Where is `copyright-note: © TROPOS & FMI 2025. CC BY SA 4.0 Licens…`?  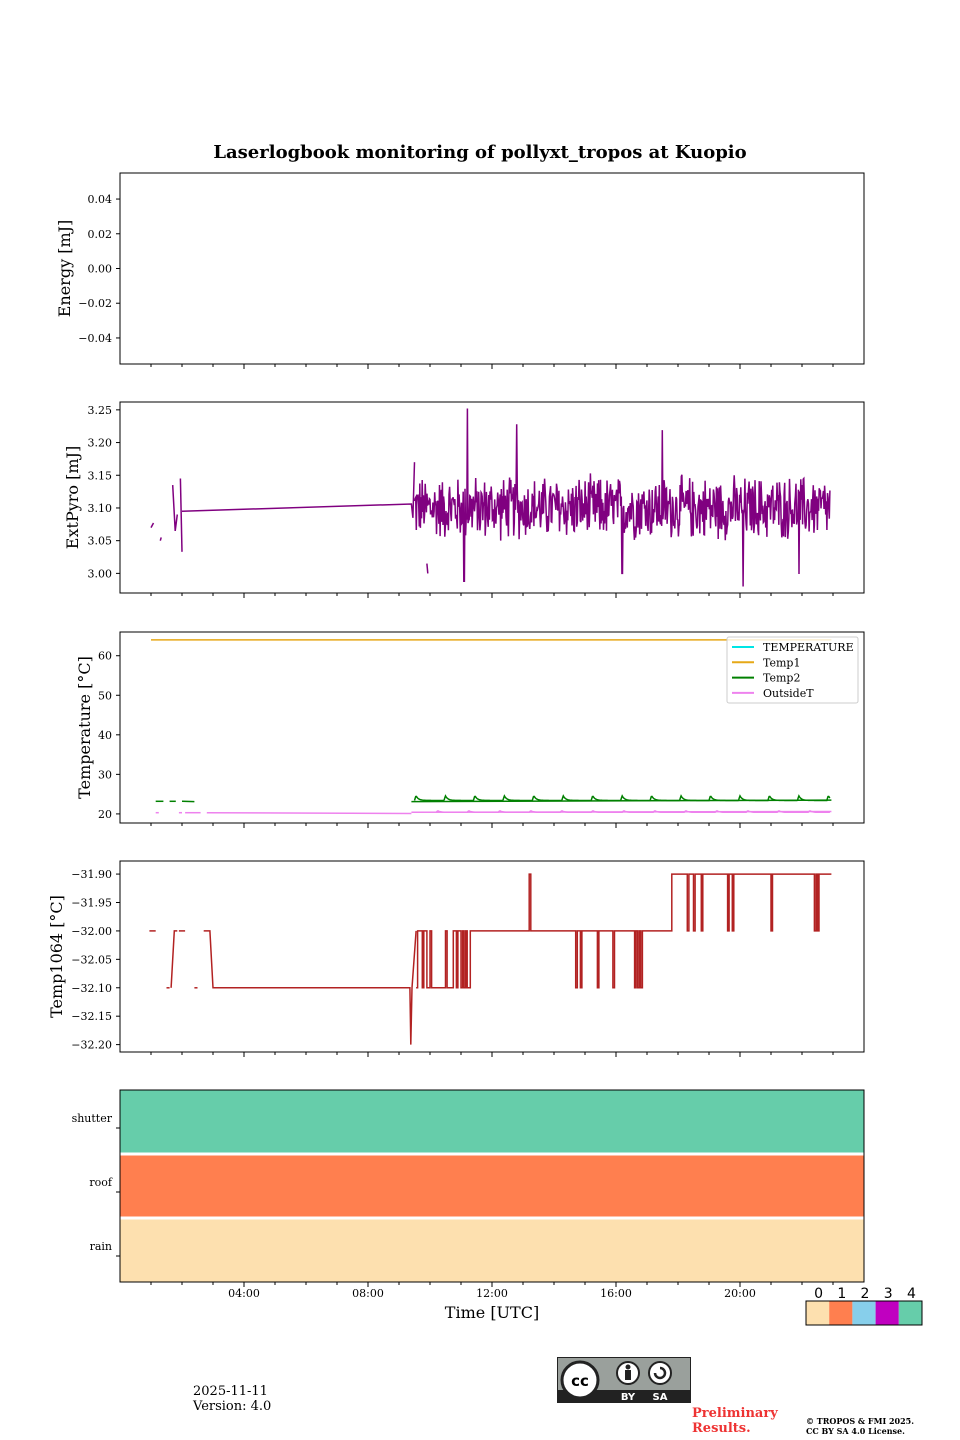 copyright-note: © TROPOS & FMI 2025. CC BY SA 4.0 Licens… is located at coordinates (860, 1426).